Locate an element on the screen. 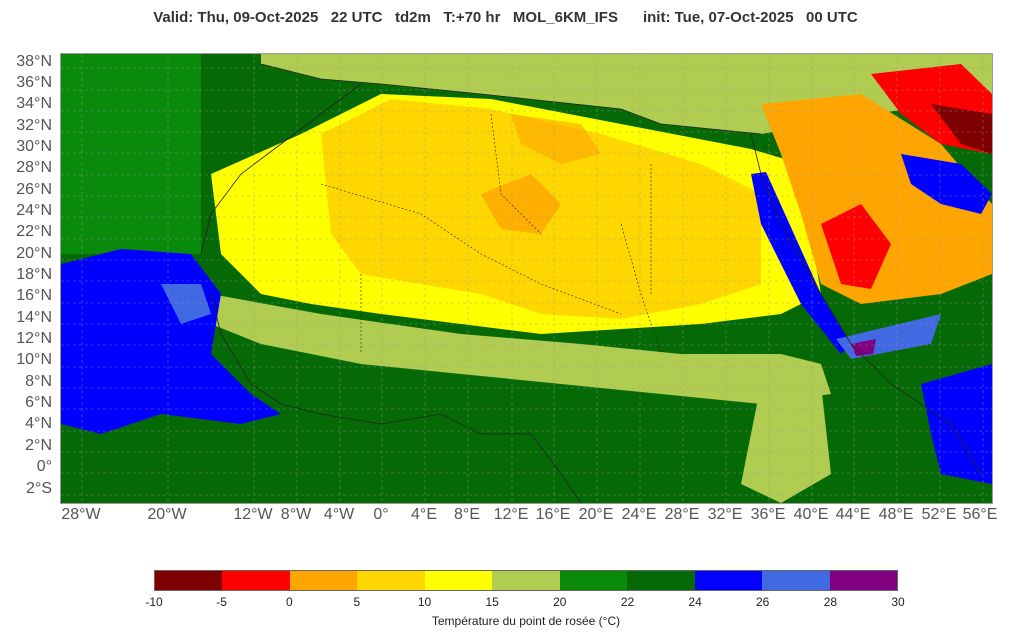 This screenshot has width=1011, height=641. colorbar is located at coordinates (526, 580).